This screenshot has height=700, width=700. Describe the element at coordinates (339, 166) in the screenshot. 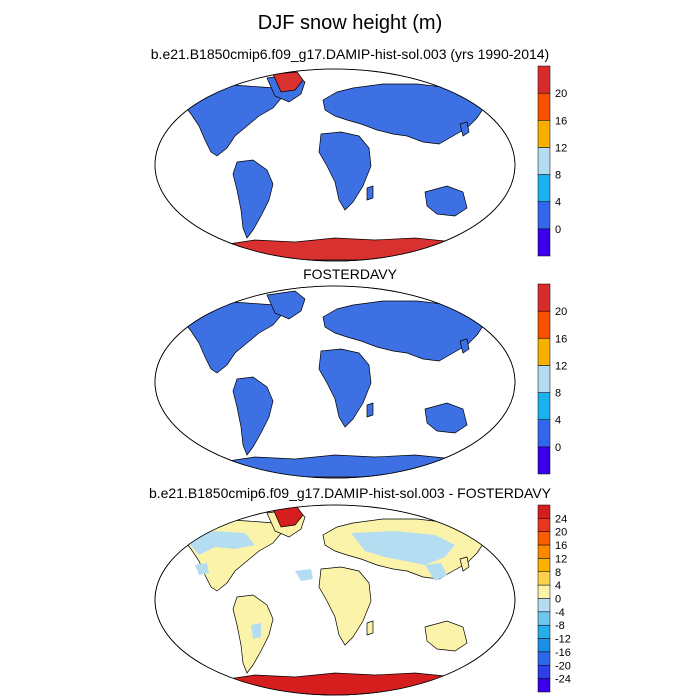

I see `snow-field-land` at that location.